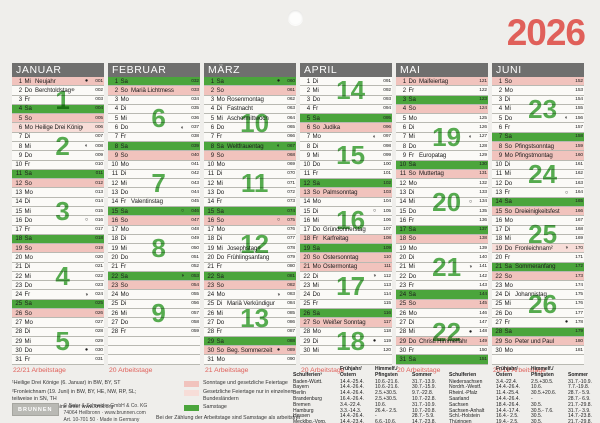  Describe the element at coordinates (291, 257) in the screenshot. I see `day-of-year: 079` at that location.